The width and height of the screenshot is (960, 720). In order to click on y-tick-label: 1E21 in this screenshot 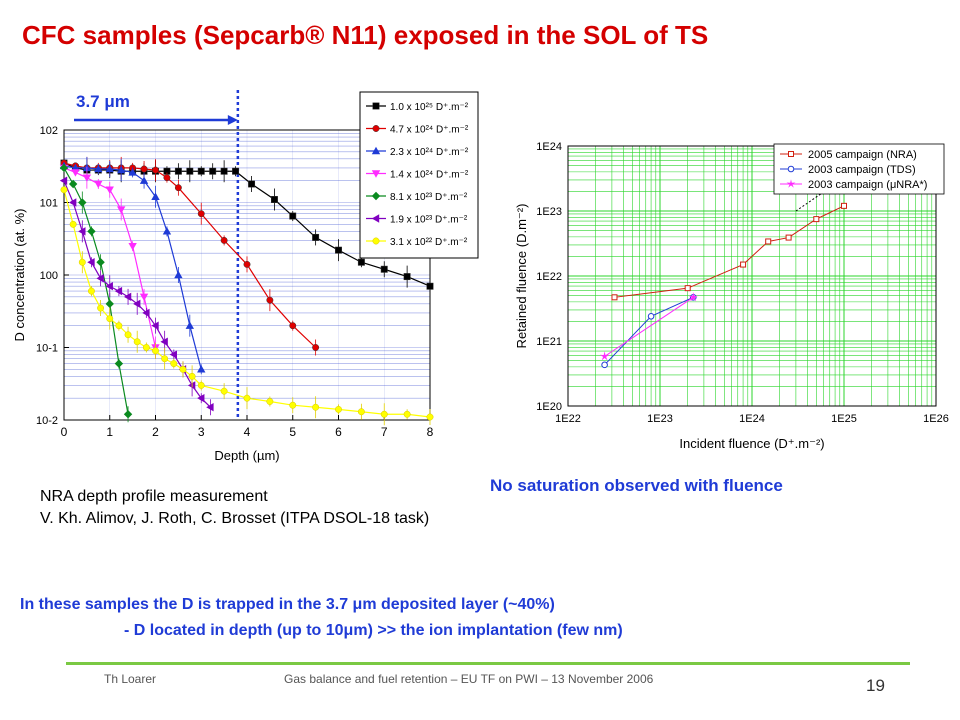, I will do `click(549, 342)`.